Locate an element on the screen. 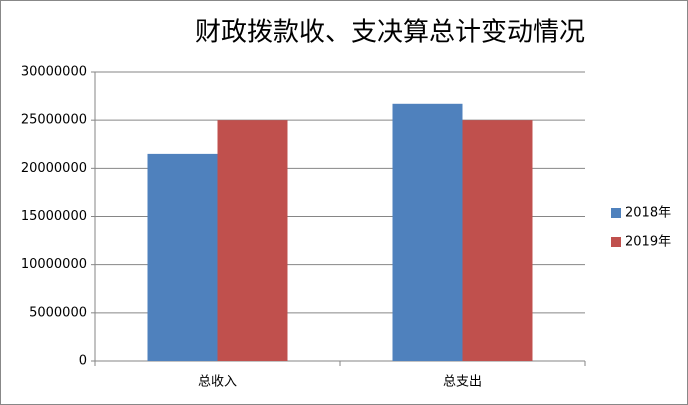 The height and width of the screenshot is (405, 688). y-tick-label: 20000000 is located at coordinates (54, 168).